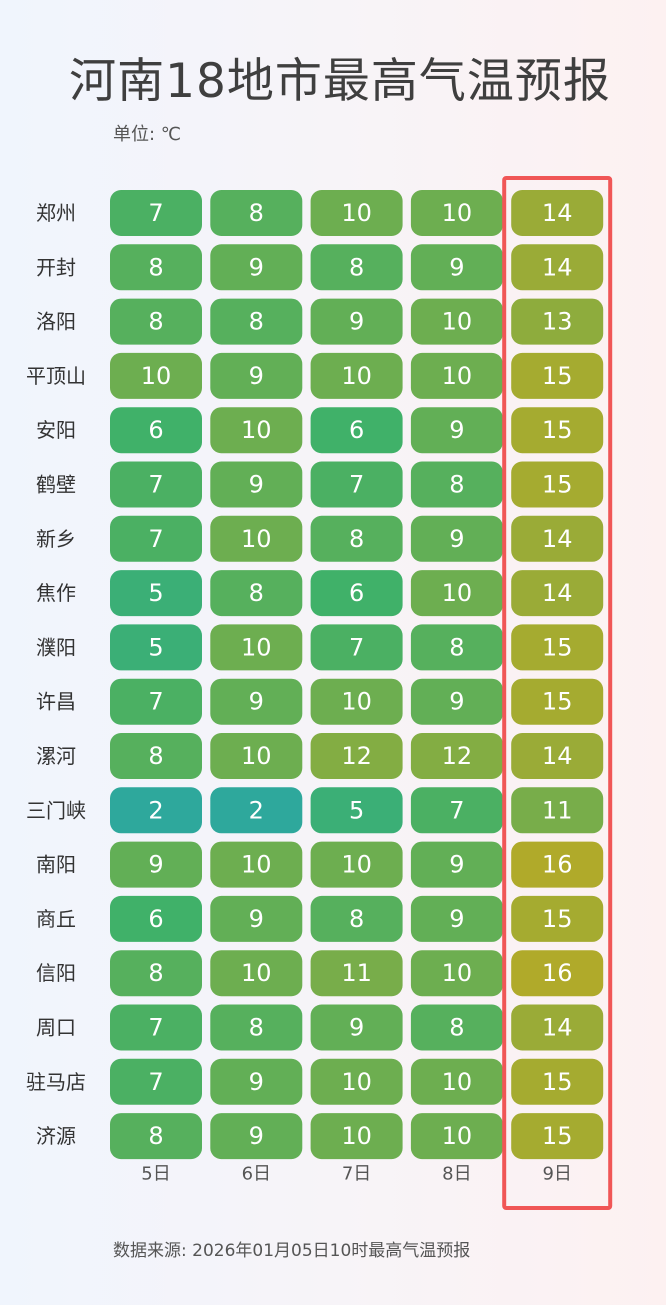 This screenshot has width=666, height=1305. What do you see at coordinates (56, 1082) in the screenshot?
I see `city-label: 驻马店` at bounding box center [56, 1082].